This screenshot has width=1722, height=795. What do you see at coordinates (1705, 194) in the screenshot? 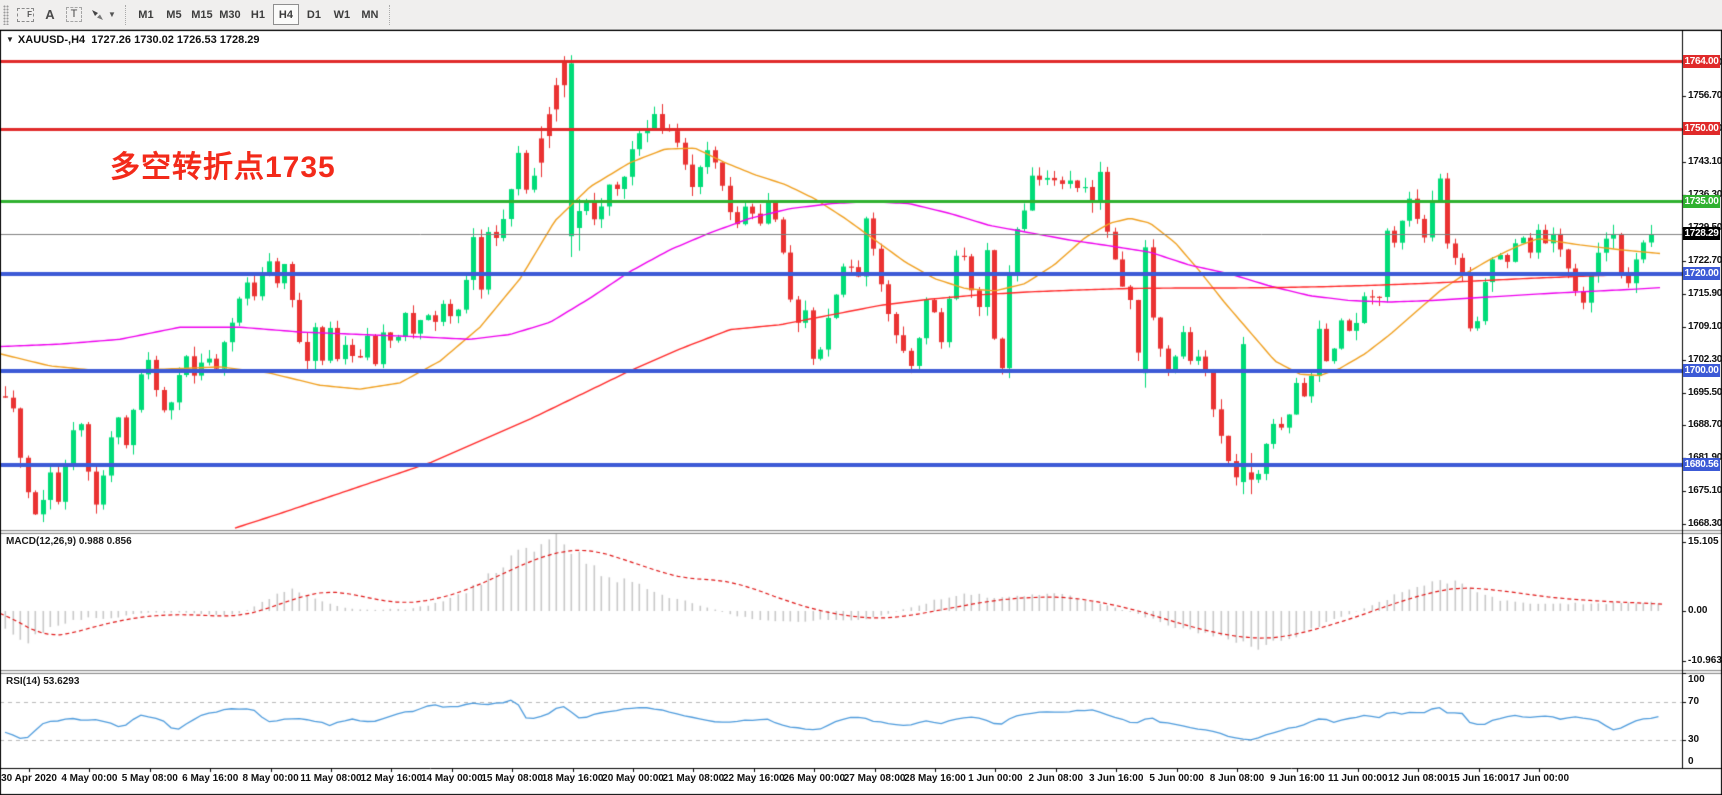
I see `price-axis-tick-label: 1736.30` at bounding box center [1705, 194].